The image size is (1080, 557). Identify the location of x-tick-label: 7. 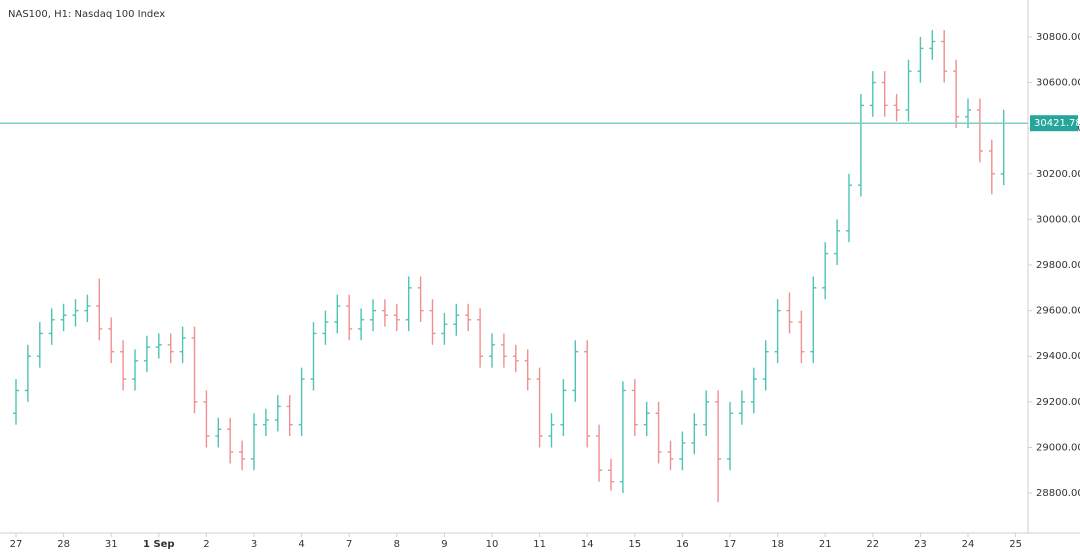
(349, 544).